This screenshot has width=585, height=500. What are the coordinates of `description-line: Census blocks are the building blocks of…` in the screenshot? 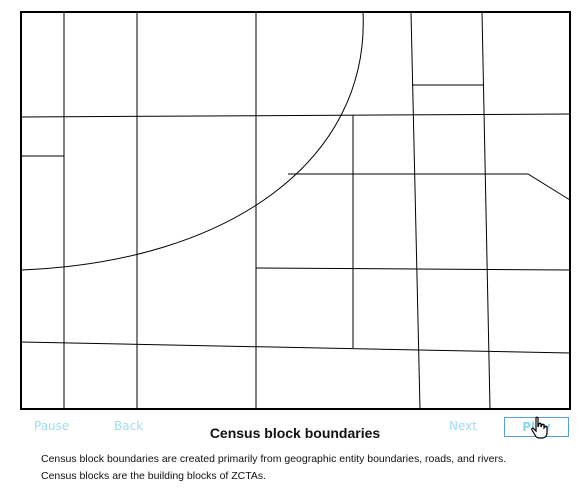 It's located at (154, 476).